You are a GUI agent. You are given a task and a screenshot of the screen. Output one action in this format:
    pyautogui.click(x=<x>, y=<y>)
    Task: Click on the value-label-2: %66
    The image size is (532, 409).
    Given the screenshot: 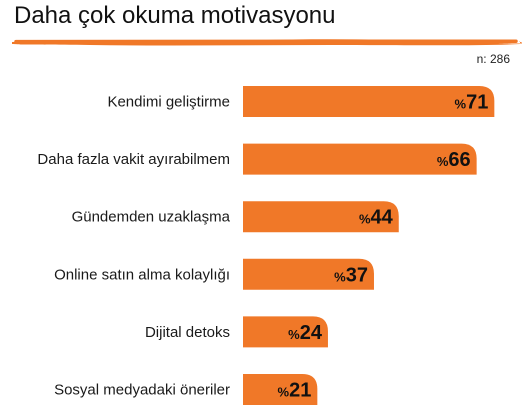 What is the action you would take?
    pyautogui.click(x=454, y=160)
    